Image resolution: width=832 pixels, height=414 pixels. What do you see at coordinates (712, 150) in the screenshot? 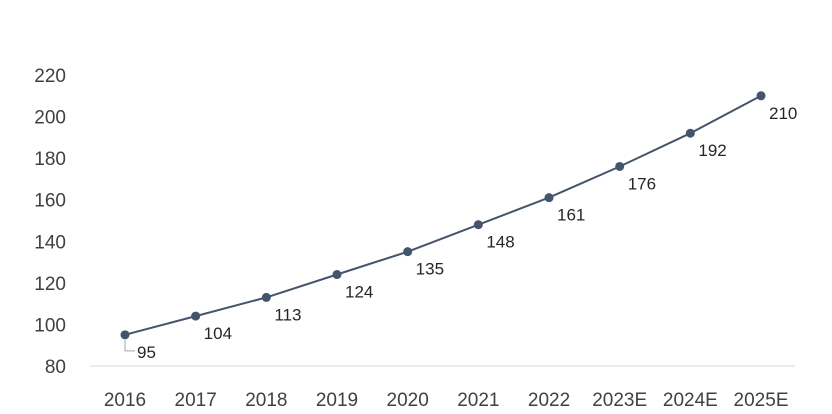
I see `data-label: 192` at bounding box center [712, 150].